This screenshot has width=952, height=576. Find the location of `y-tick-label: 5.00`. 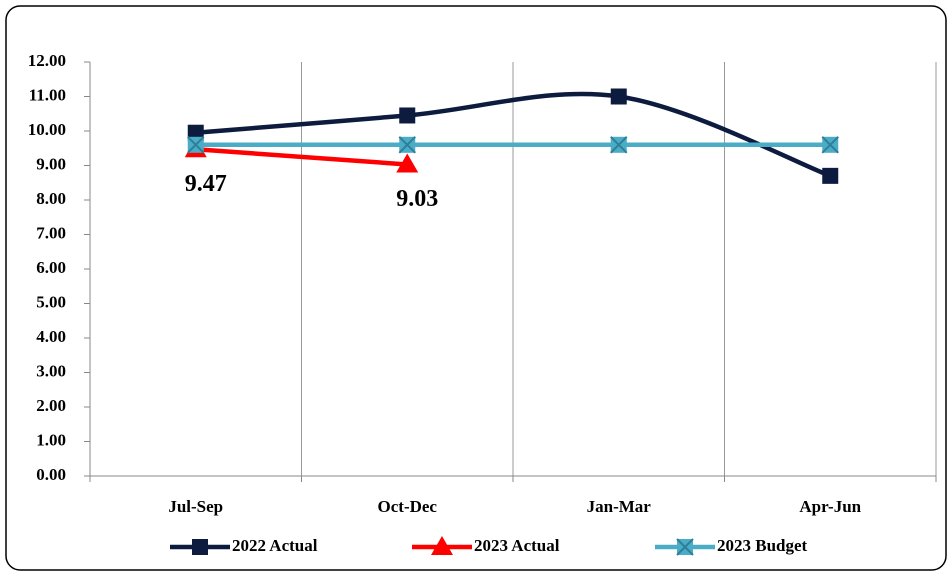

y-tick-label: 5.00 is located at coordinates (51, 301).